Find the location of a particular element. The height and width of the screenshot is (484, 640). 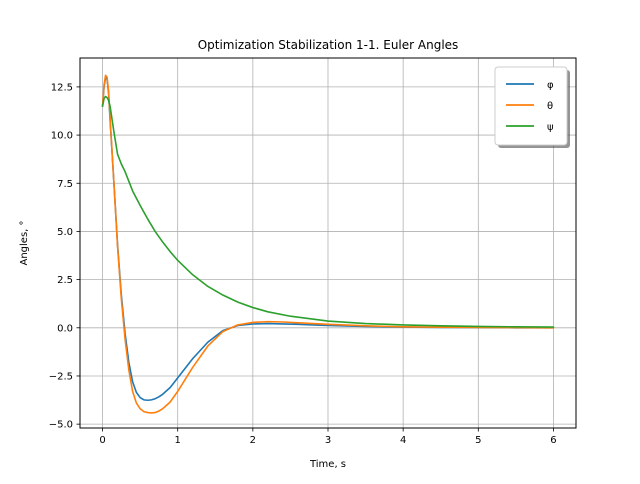

y-axis-label: Angles, ° is located at coordinates (24, 242).